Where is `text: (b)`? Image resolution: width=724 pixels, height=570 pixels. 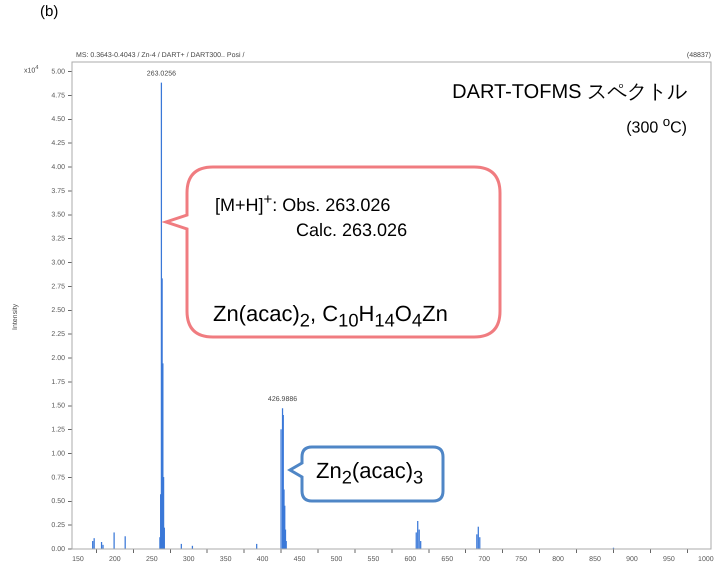 text: (b) is located at coordinates (49, 11).